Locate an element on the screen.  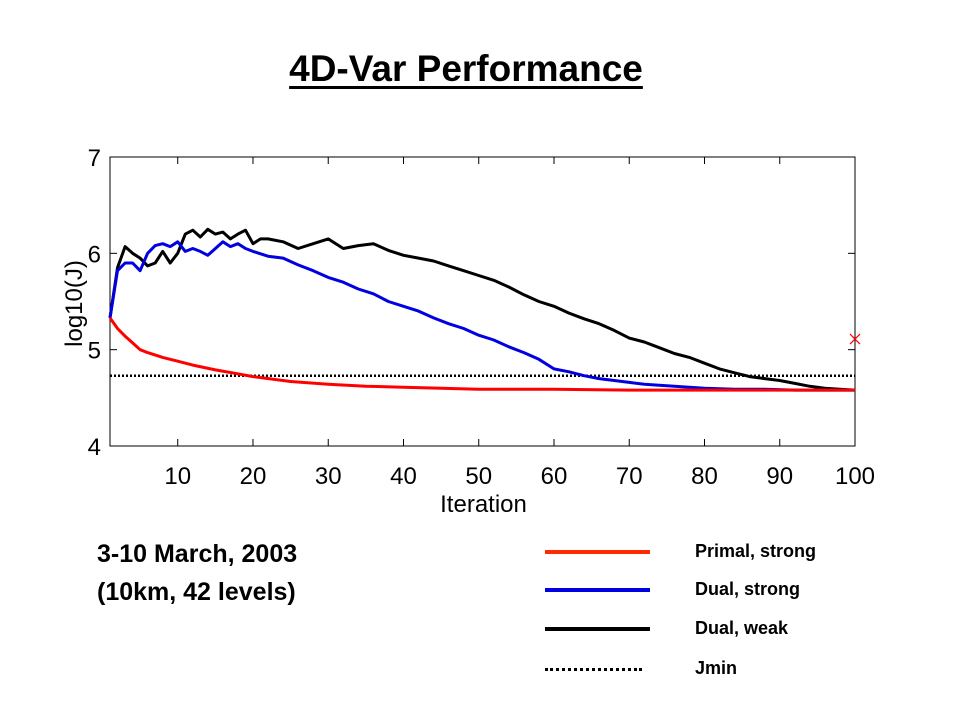
legend-label-dual-weak: Dual, weak is located at coordinates (742, 628).